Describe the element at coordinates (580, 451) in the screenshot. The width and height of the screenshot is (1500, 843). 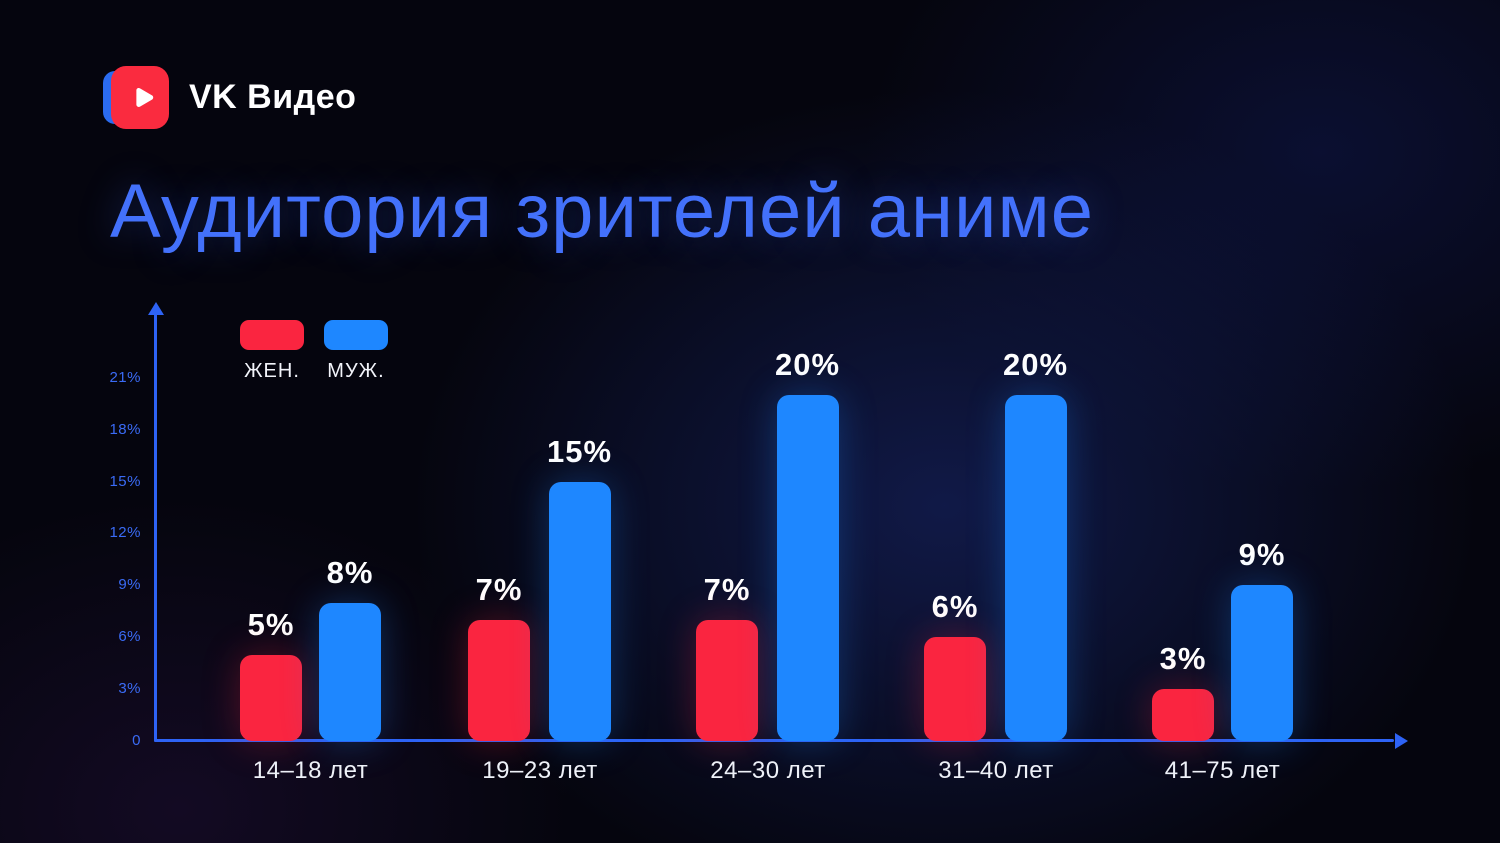
I see `bar-value-label: 15%` at that location.